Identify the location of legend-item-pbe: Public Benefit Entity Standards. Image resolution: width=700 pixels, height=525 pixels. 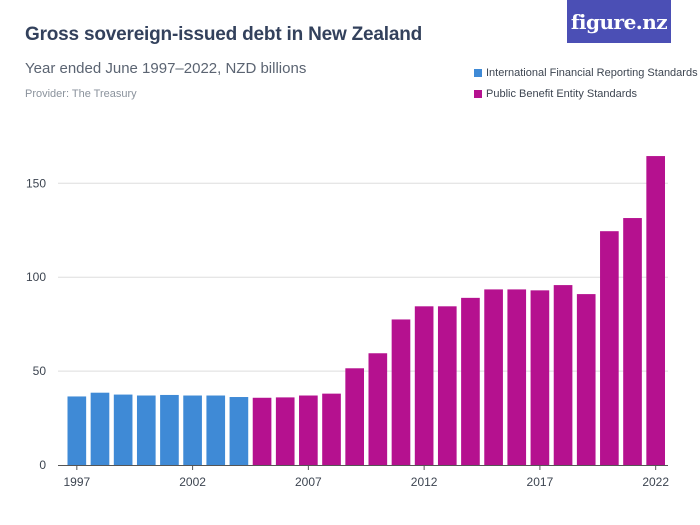
(586, 93).